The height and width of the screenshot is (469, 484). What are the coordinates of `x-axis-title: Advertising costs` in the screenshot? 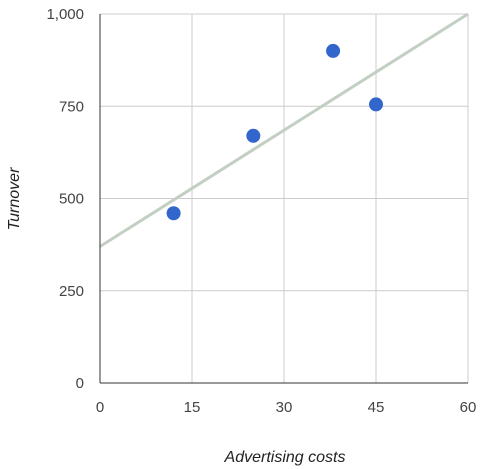 It's located at (285, 457).